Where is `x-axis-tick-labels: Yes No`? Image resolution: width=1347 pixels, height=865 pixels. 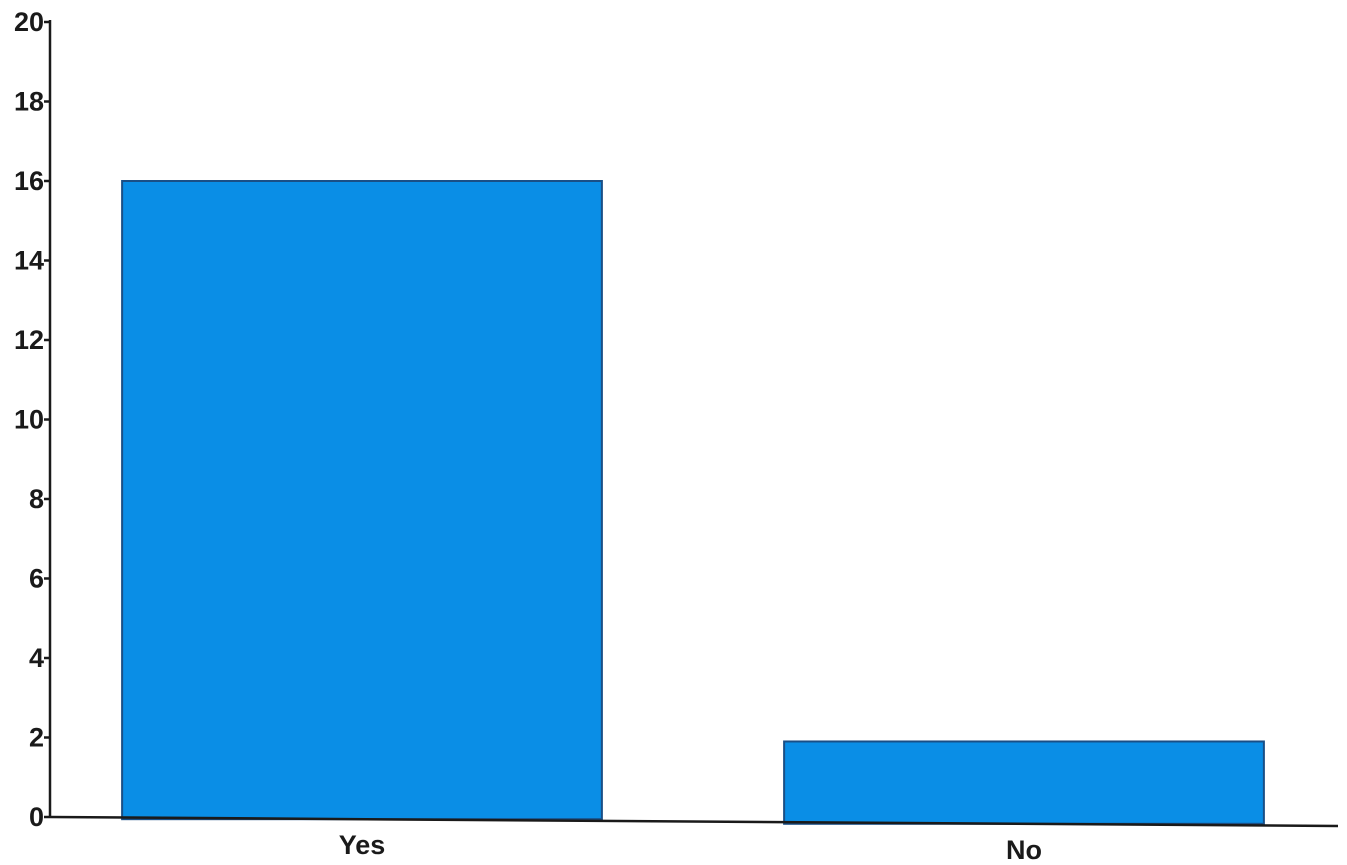
x-axis-tick-labels: Yes No is located at coordinates (690, 847).